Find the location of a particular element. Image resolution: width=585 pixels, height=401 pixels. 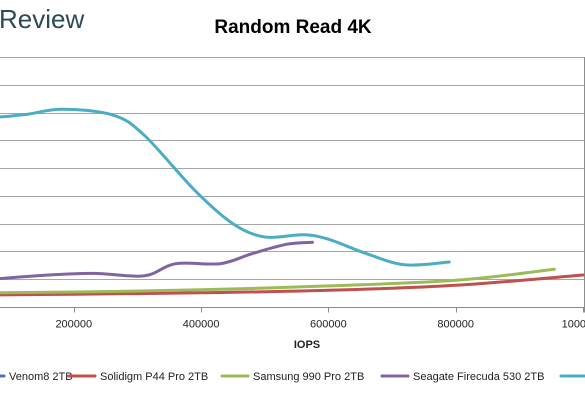

legend-label: Venom8 2TB is located at coordinates (41, 377).